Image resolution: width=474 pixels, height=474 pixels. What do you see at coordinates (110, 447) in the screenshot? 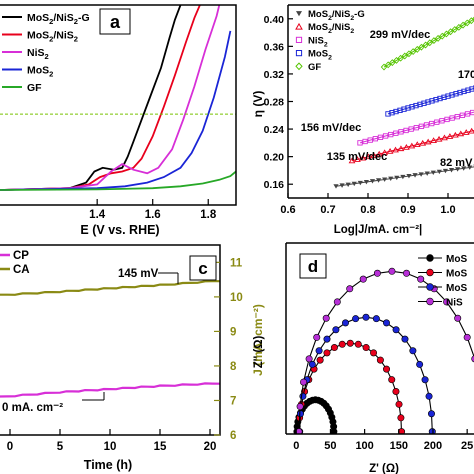
I see `c-xtick-label-2: 10` at bounding box center [110, 447].